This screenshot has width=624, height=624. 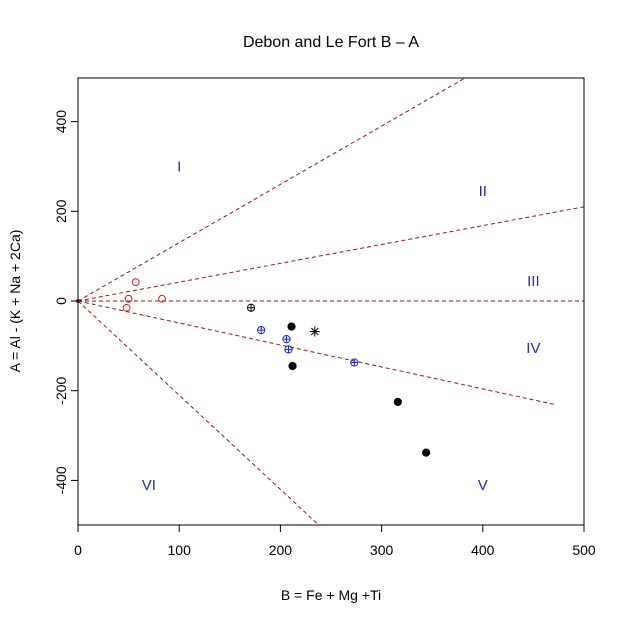 What do you see at coordinates (335, 541) in the screenshot?
I see `x-axis: 0 100 200 300 400 500` at bounding box center [335, 541].